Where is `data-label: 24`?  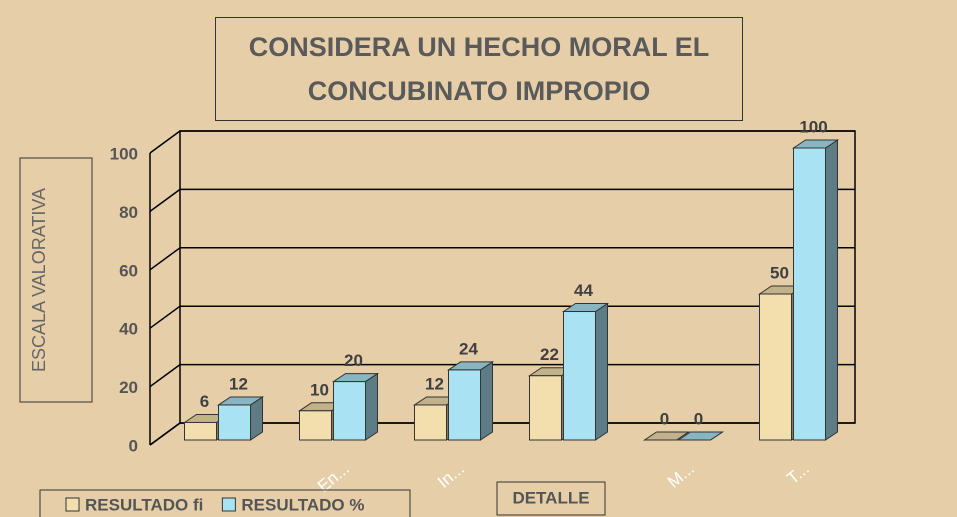
data-label: 24 is located at coordinates (468, 348).